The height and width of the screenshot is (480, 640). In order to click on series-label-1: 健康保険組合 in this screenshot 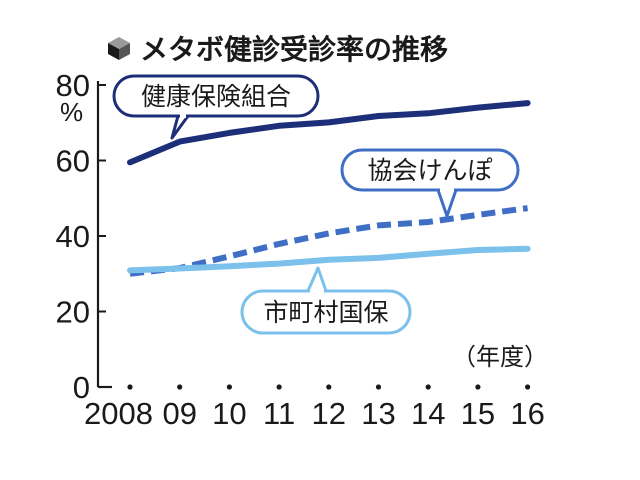, I will do `click(216, 107)`.